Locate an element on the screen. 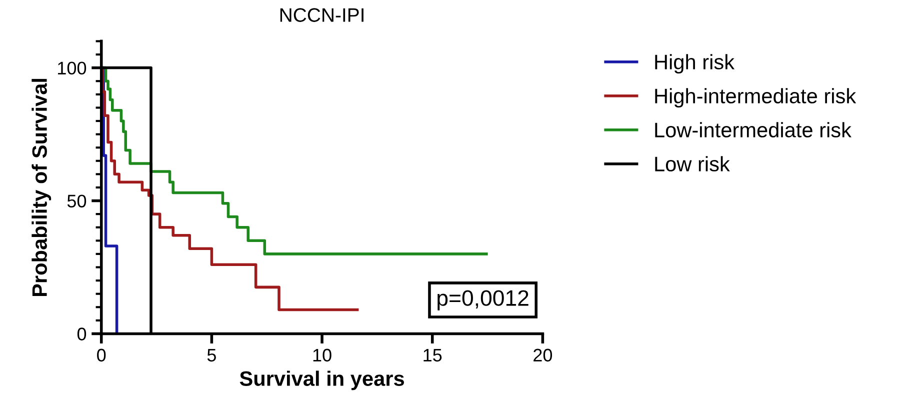 The width and height of the screenshot is (897, 412). legend-label: High-intermediate risk is located at coordinates (755, 98).